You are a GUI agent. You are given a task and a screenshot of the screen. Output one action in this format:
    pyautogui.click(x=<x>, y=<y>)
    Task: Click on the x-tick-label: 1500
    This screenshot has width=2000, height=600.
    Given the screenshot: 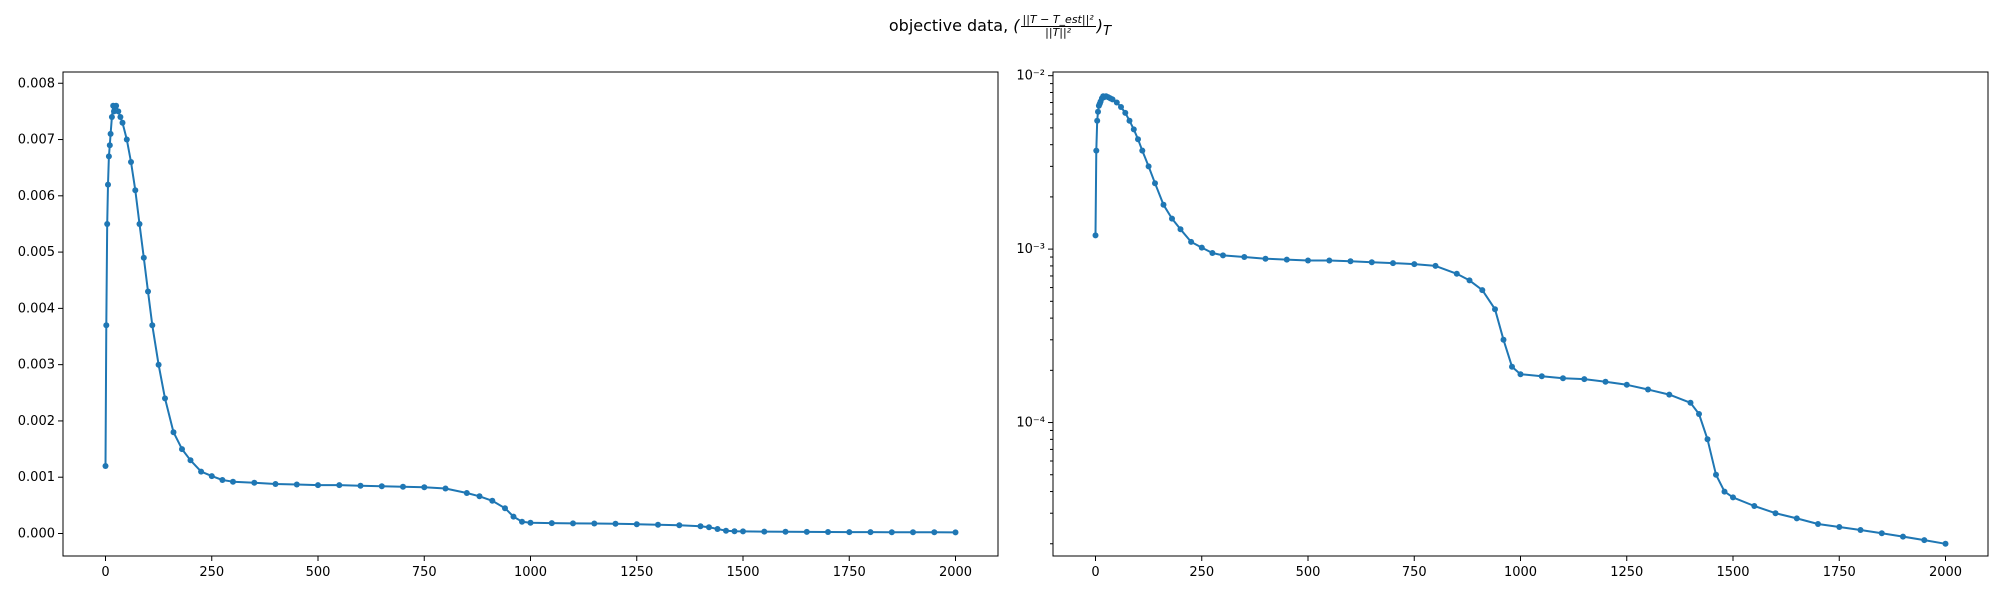 What is the action you would take?
    pyautogui.click(x=1732, y=572)
    